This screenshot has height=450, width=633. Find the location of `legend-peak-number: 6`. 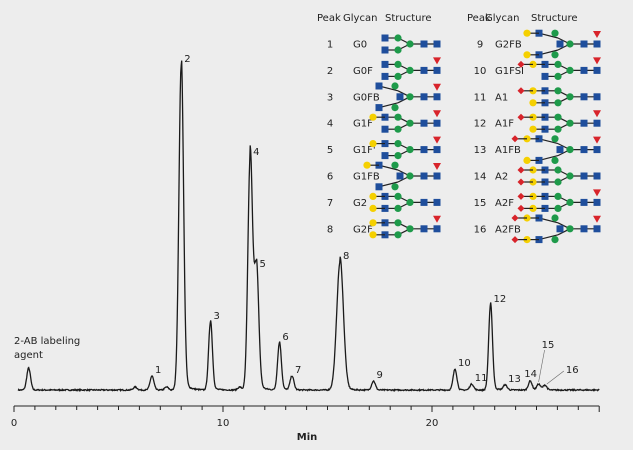

legend-peak-number: 6 is located at coordinates (330, 177).